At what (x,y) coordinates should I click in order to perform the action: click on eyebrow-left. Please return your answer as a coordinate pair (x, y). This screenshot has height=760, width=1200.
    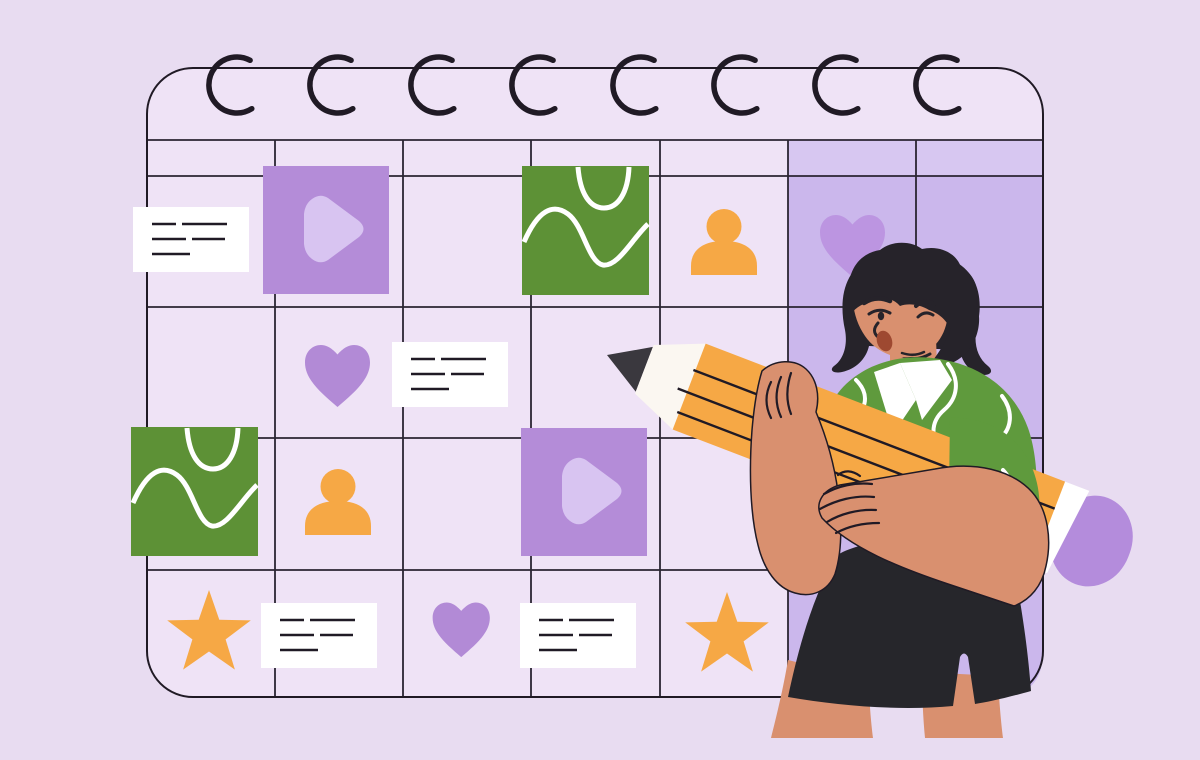
    Looking at the image, I should click on (877, 301).